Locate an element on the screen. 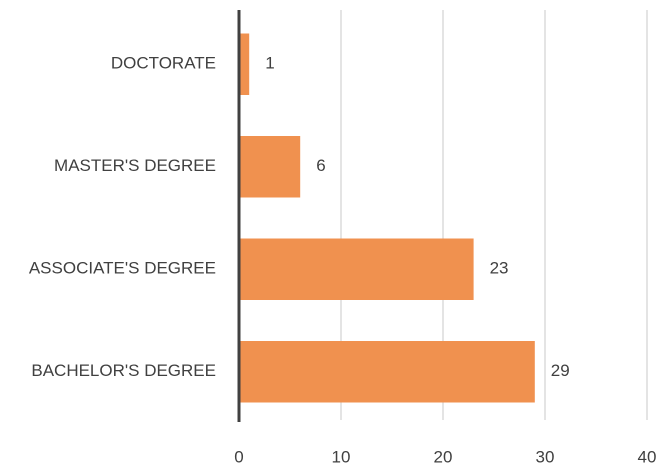  x-tick-label: 20 is located at coordinates (443, 456).